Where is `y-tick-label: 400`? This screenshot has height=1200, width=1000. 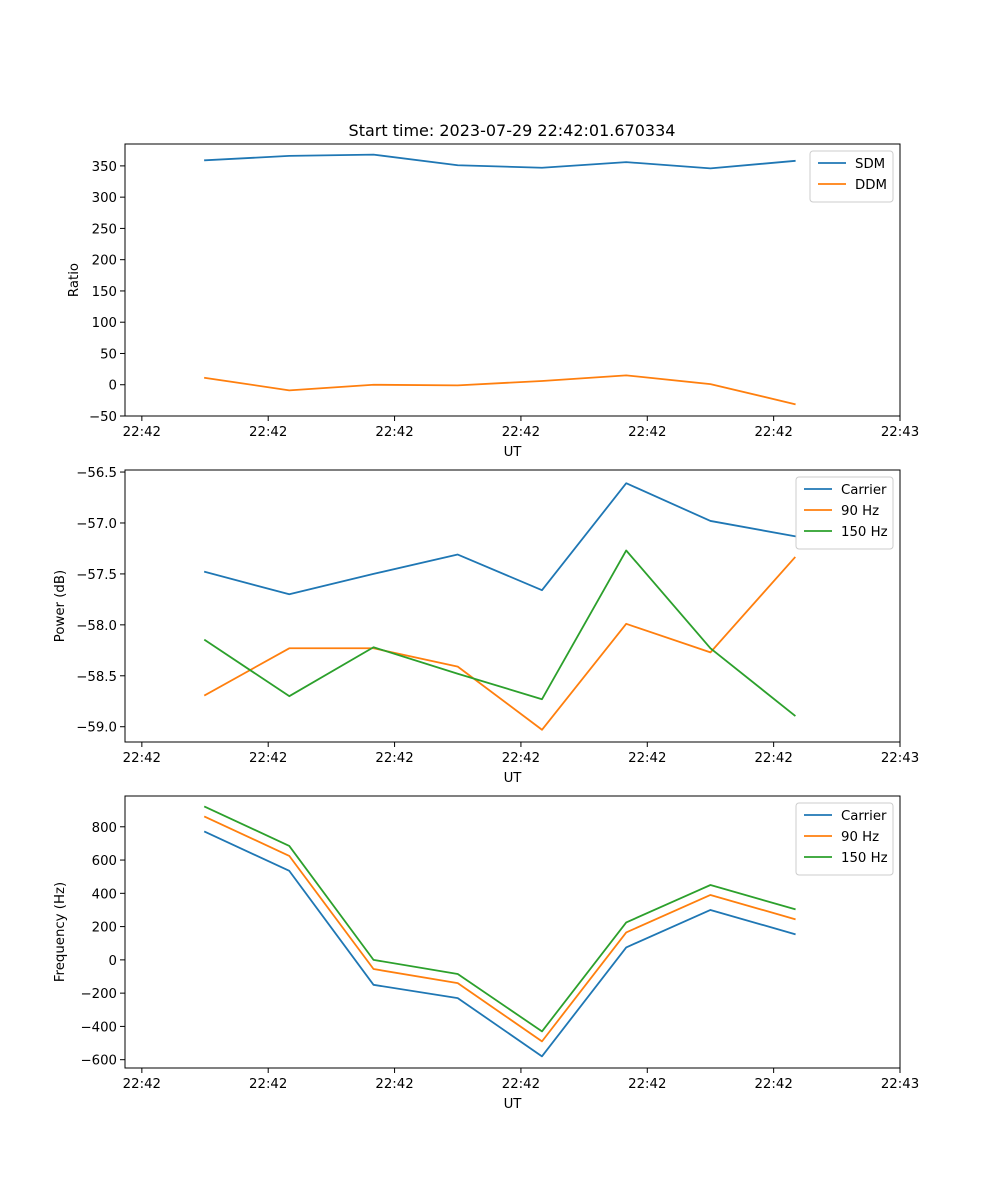 y-tick-label: 400 is located at coordinates (104, 894).